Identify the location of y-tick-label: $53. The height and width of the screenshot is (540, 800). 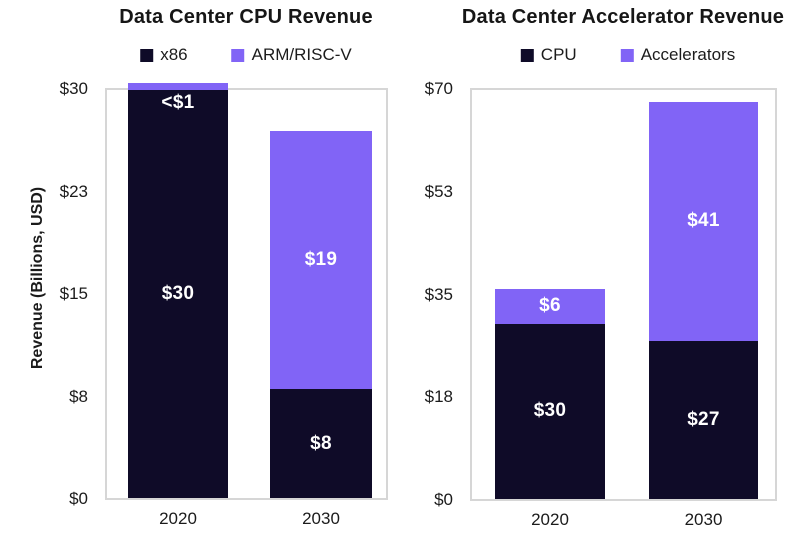
(438, 191).